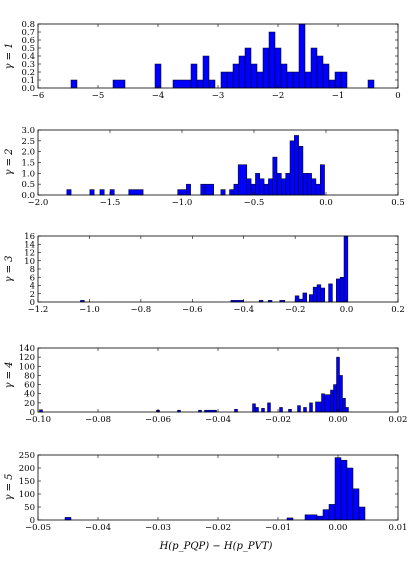 The image size is (415, 581). I want to click on y-tick-label: 0.6, so click(28, 41).